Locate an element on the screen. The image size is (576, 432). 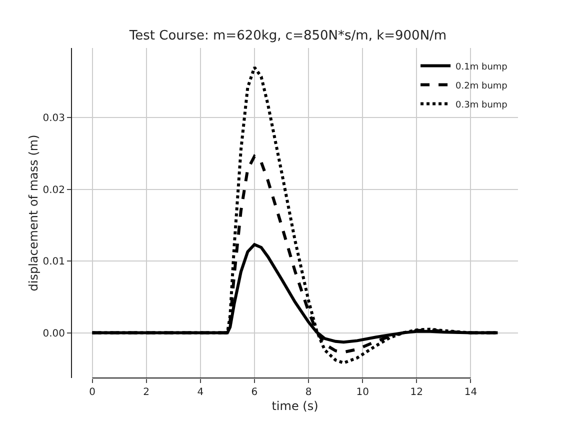
x-tick-label: 6 is located at coordinates (254, 392).